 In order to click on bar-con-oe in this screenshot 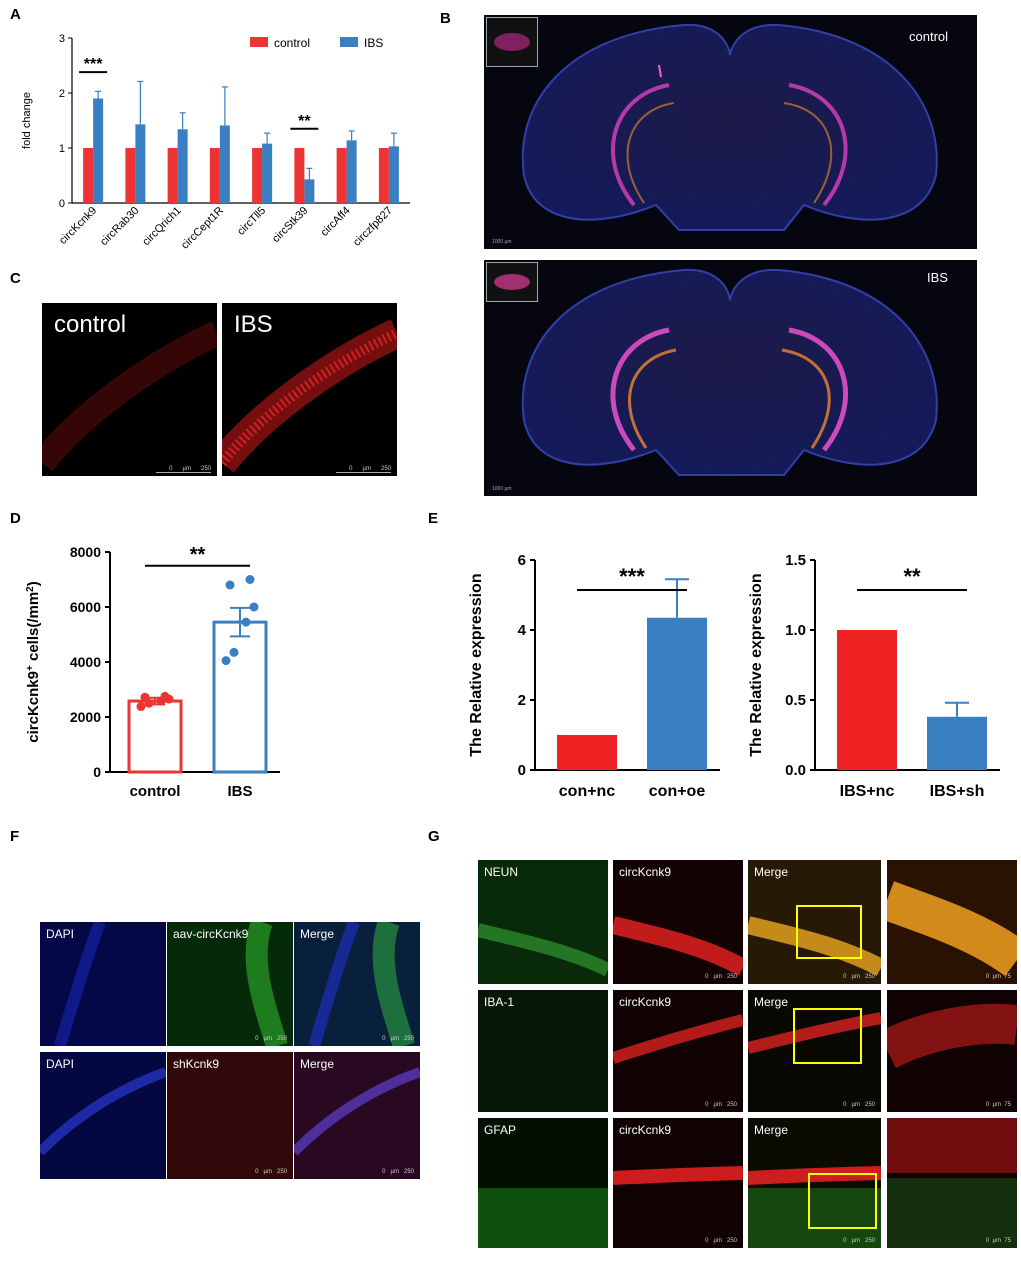, I will do `click(677, 693)`.